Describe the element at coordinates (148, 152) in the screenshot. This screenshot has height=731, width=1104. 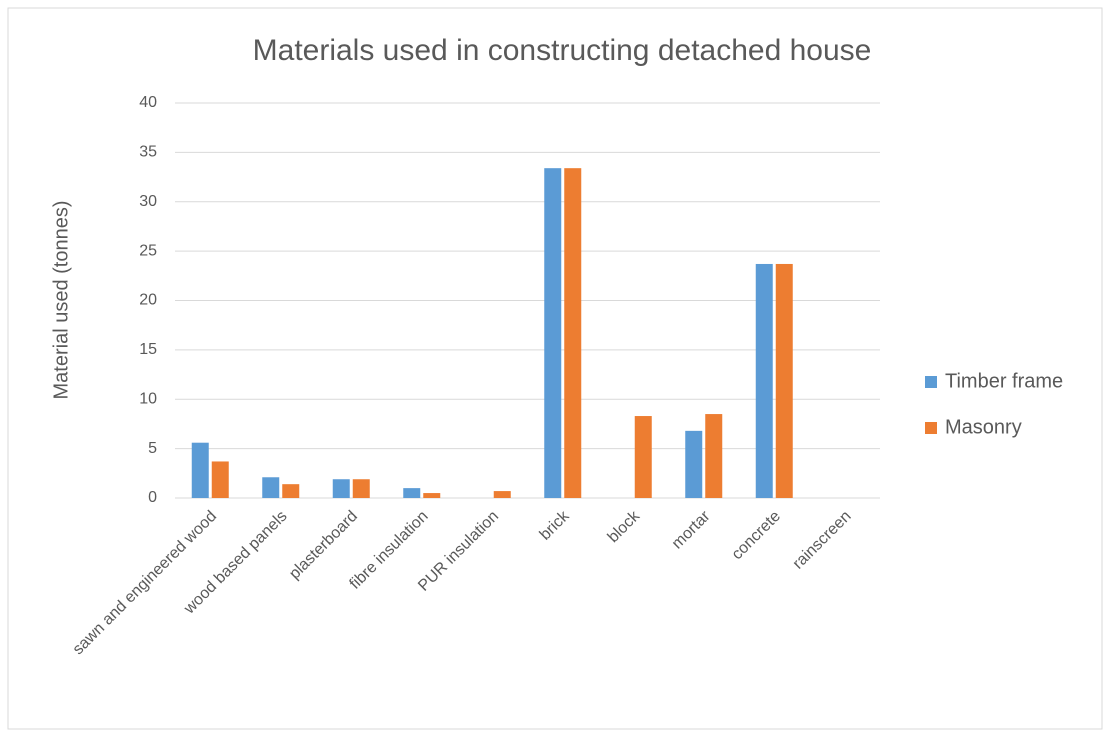
I see `y-tick-label: 35` at that location.